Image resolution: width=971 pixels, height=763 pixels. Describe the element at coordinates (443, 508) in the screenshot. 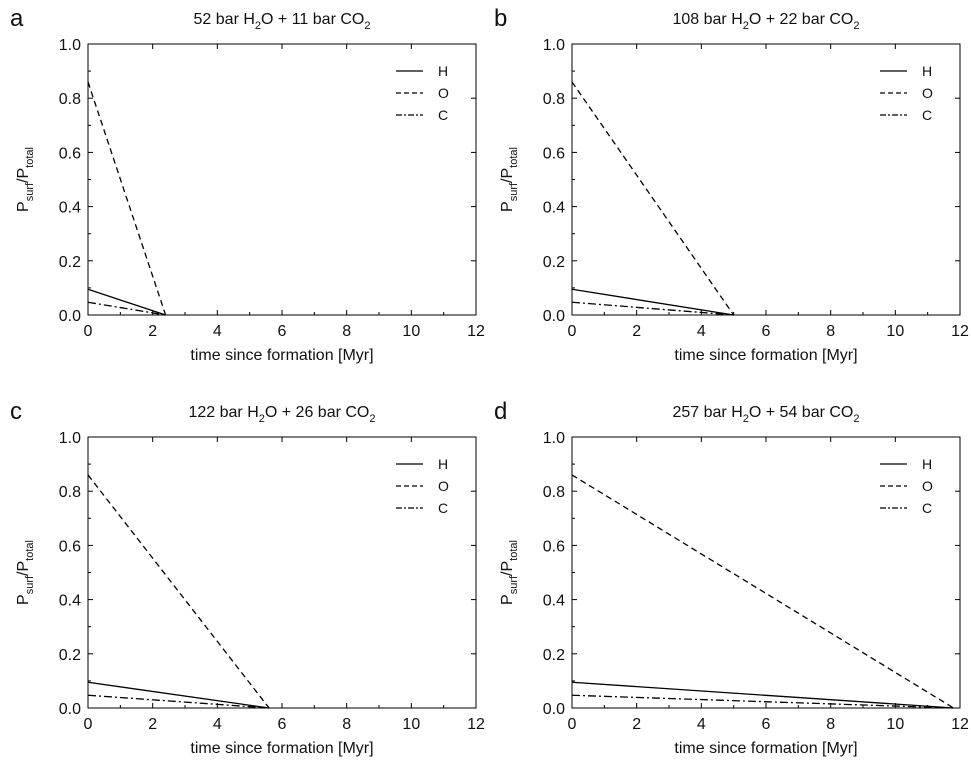

I see `legend-label-C: C` at that location.